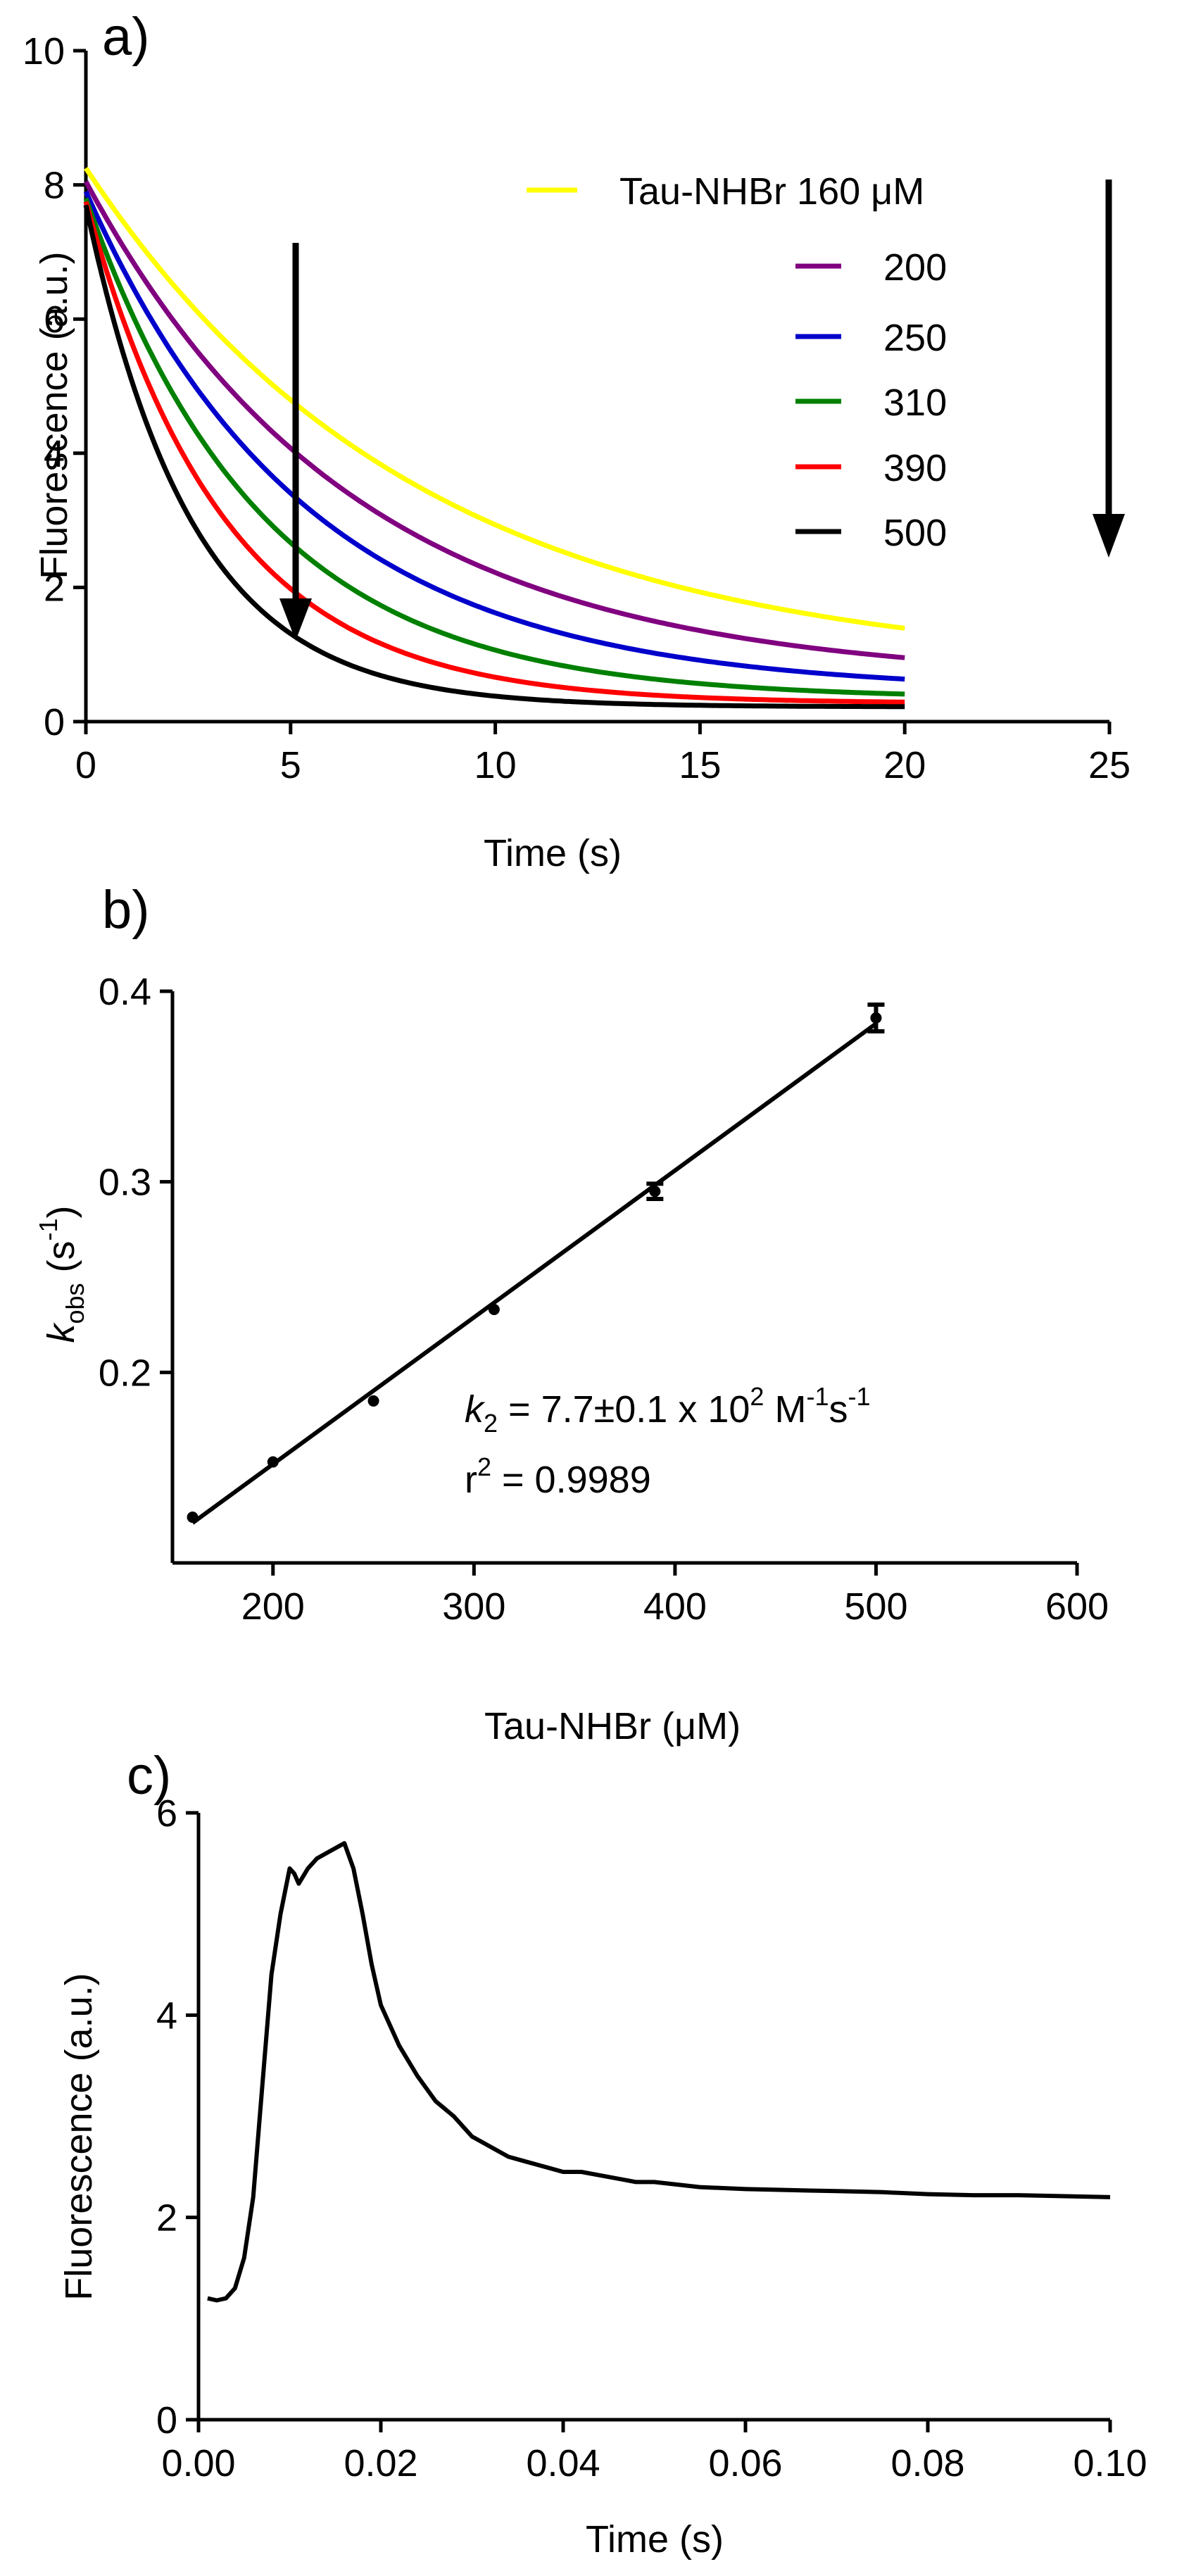  Describe the element at coordinates (1077, 1606) in the screenshot. I see `panel-b-xtick-label: 600` at that location.